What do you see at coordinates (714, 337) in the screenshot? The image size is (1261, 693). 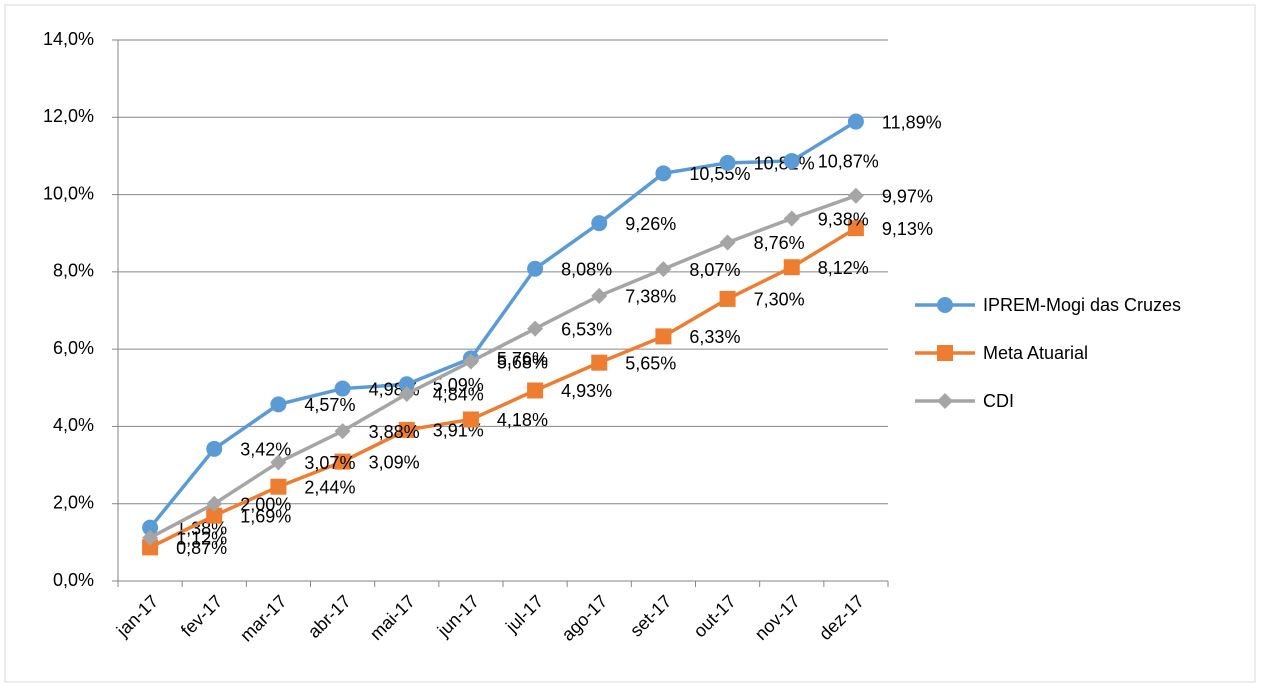 I see `data-label: 6,33%` at bounding box center [714, 337].